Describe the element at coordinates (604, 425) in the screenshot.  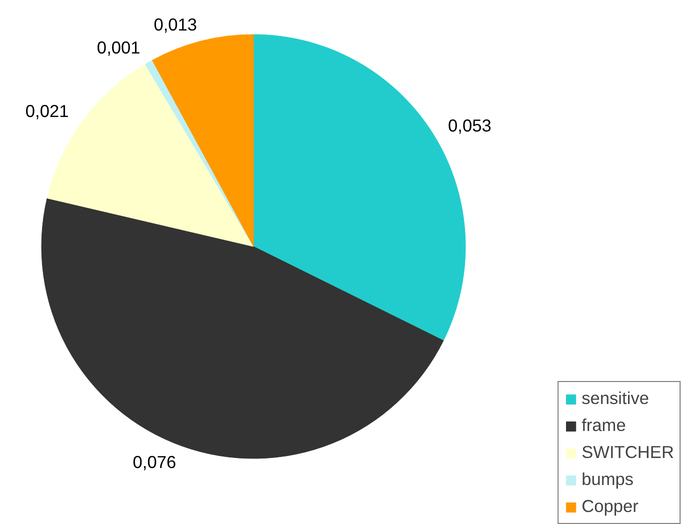
I see `legend-label: frame` at that location.